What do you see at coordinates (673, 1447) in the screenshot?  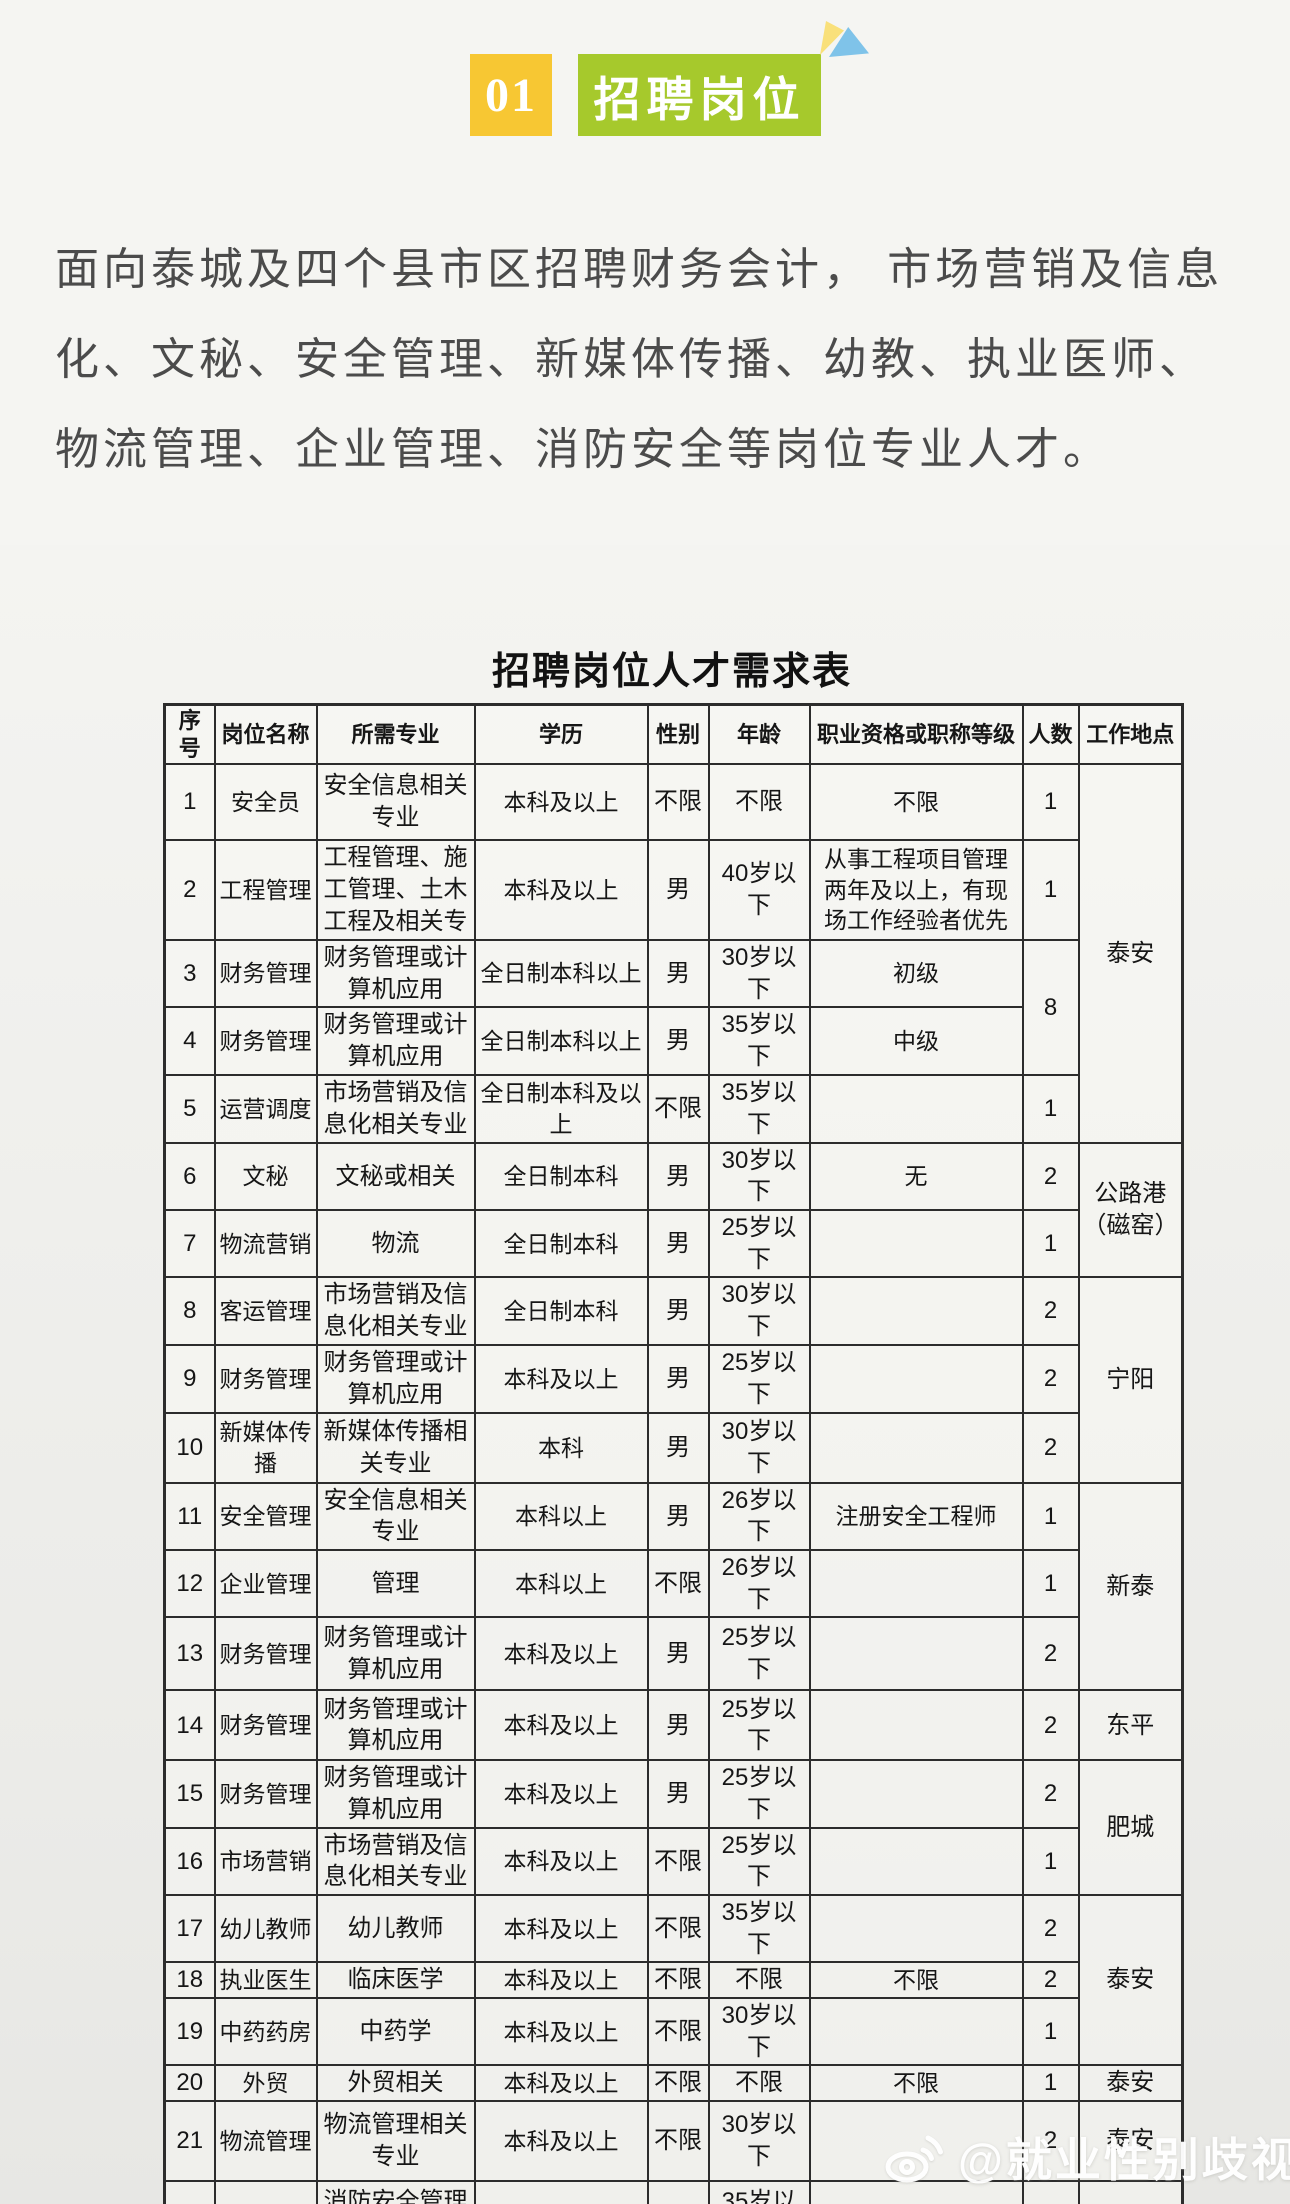 I see `table-row: 10 新媒体传播 新媒体传播相关专业 本科男 30岁以下 2` at bounding box center [673, 1447].